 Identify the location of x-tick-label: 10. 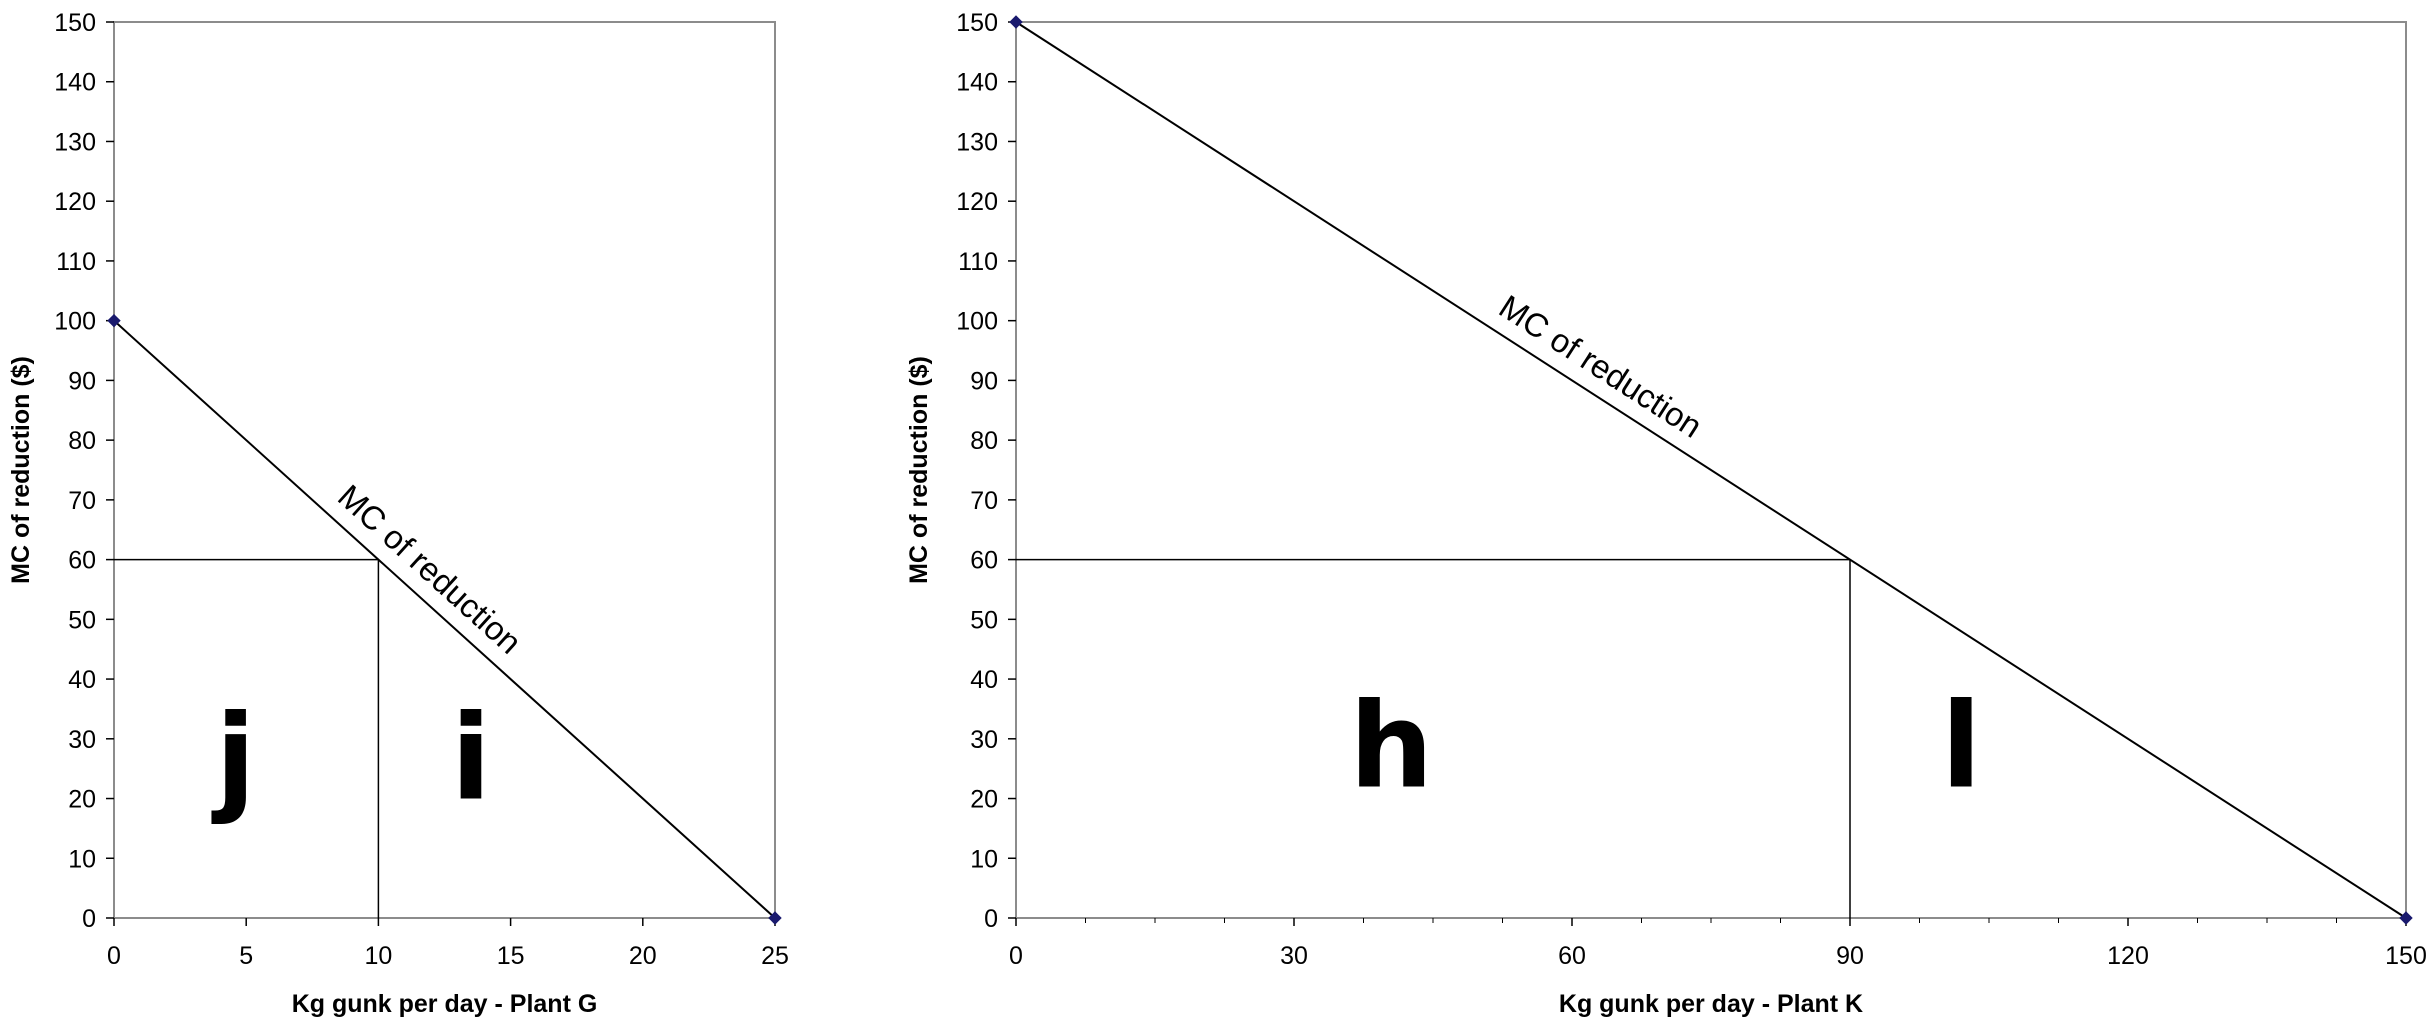
(378, 956).